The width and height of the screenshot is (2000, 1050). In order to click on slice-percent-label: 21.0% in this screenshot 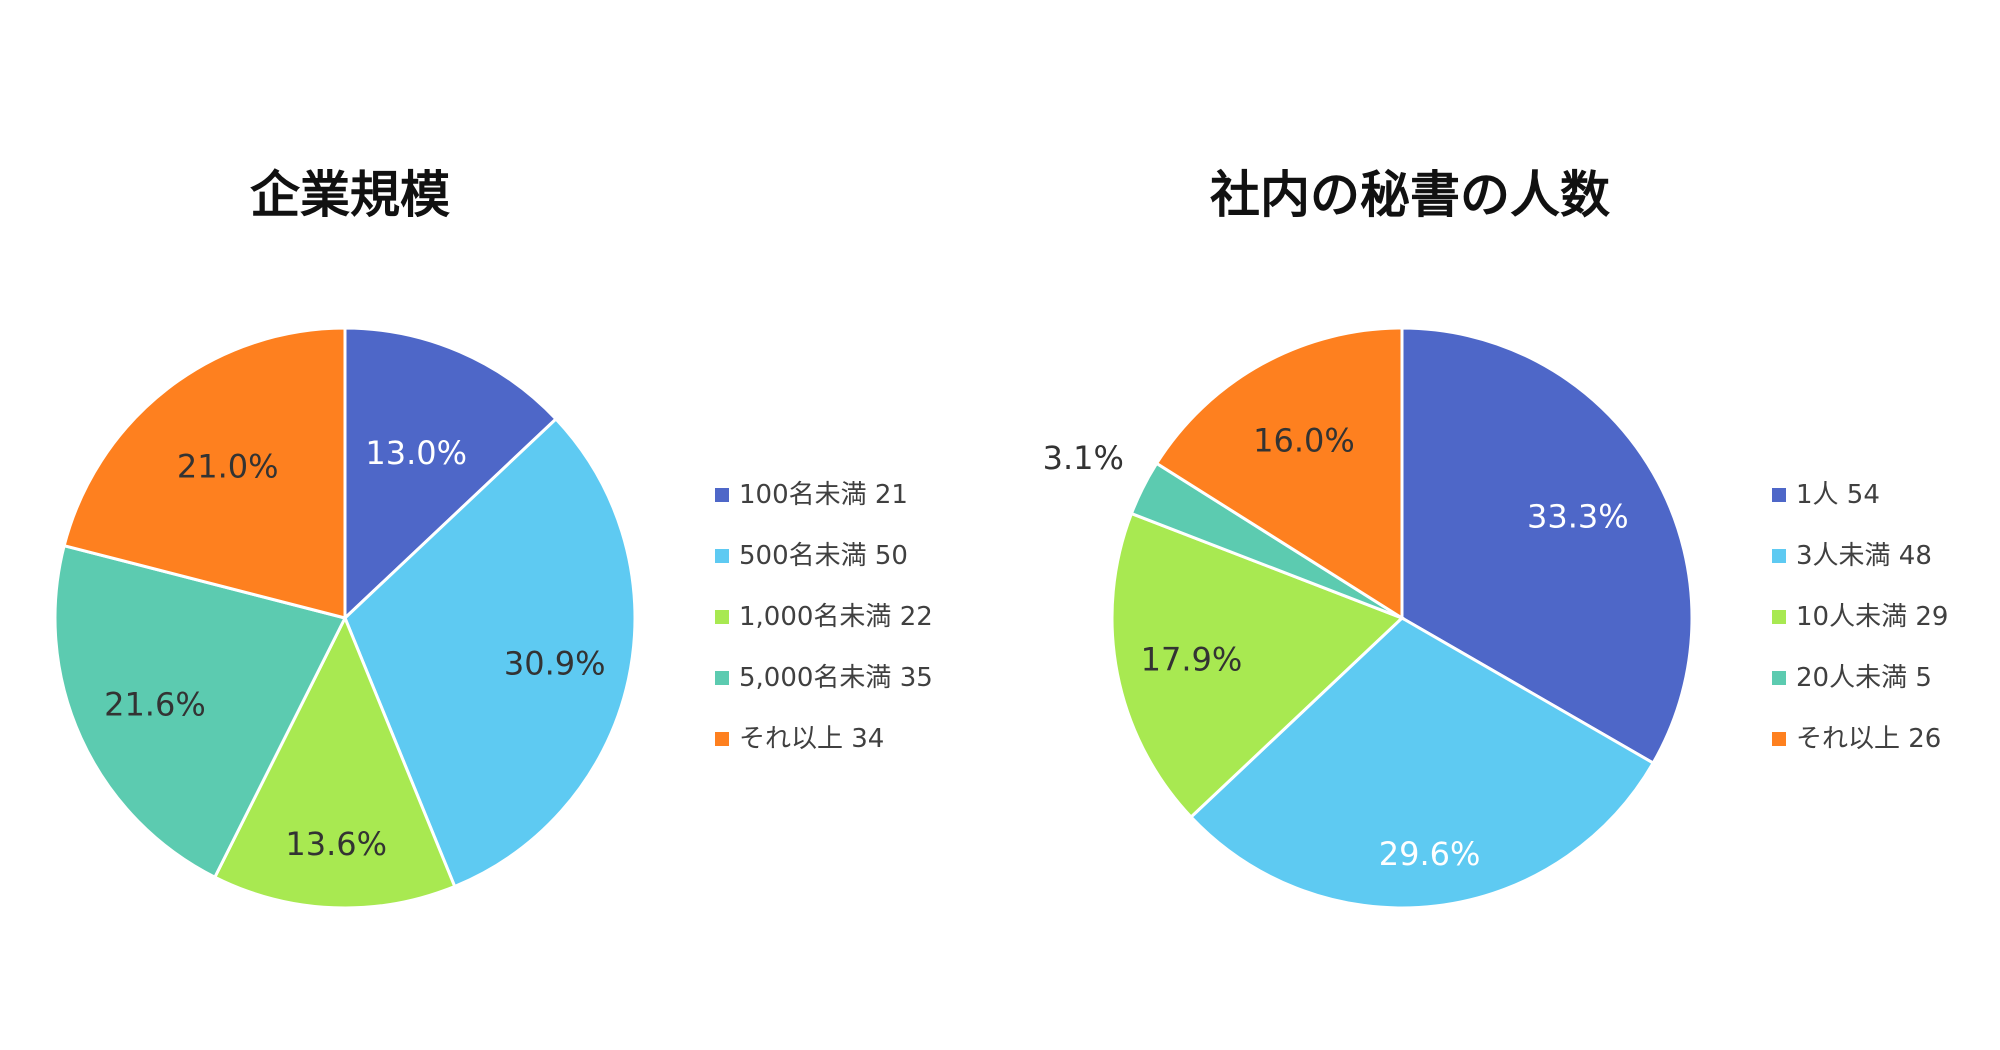, I will do `click(228, 467)`.